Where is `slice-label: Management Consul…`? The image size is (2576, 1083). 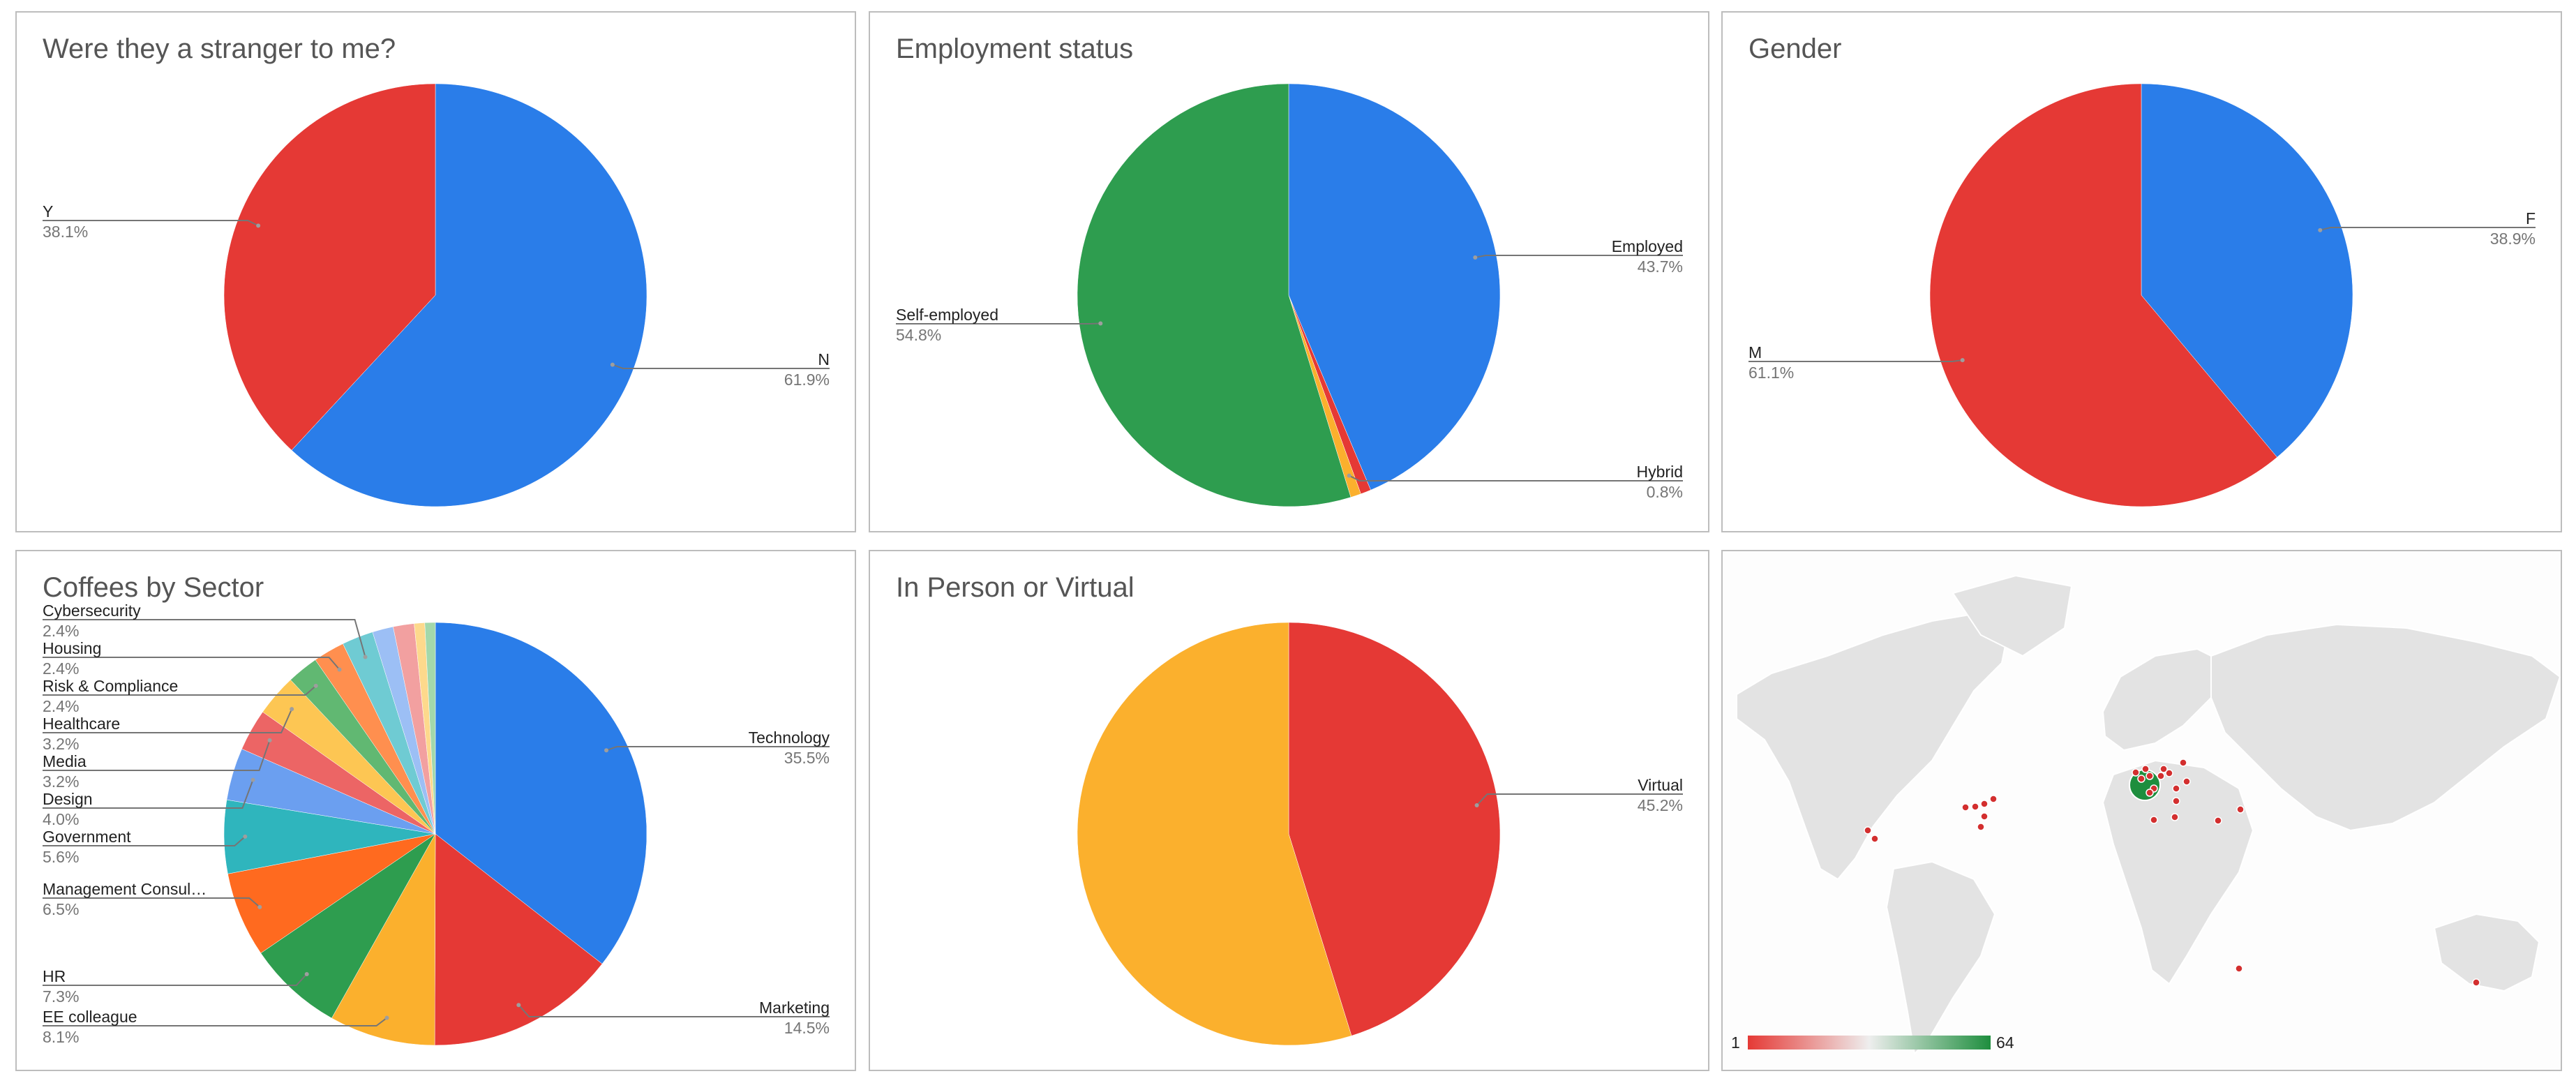 slice-label: Management Consul… is located at coordinates (125, 889).